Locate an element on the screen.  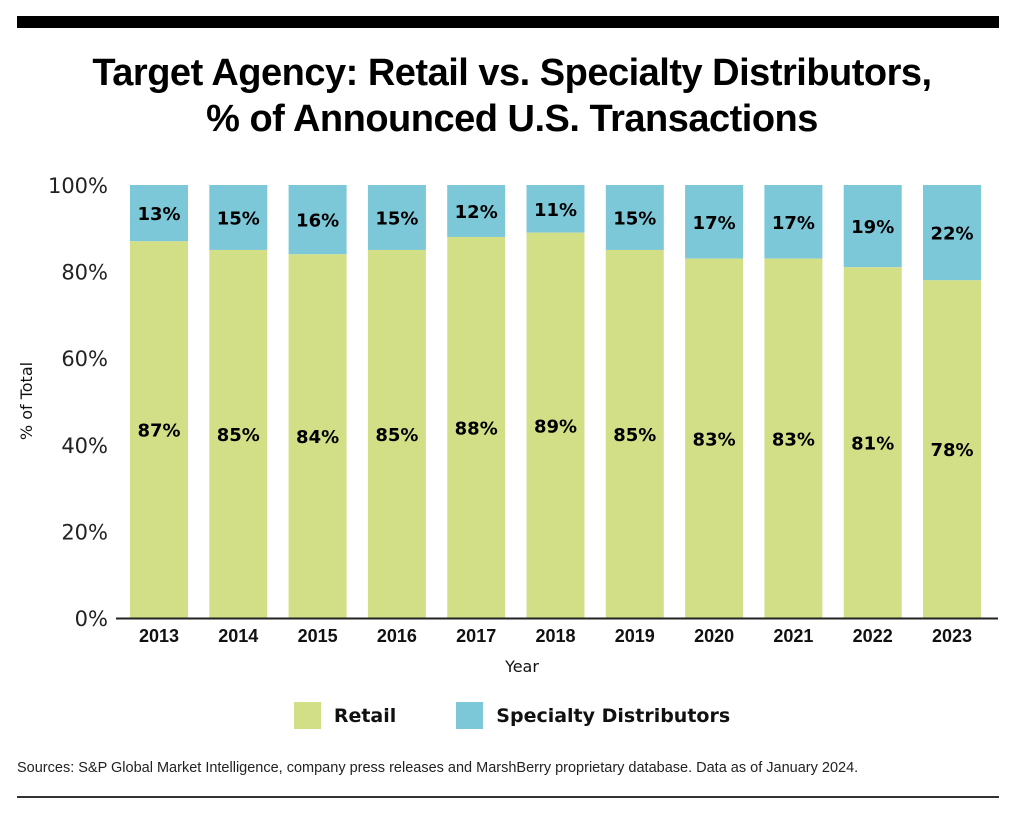
bar-retail-2014 is located at coordinates (238, 433).